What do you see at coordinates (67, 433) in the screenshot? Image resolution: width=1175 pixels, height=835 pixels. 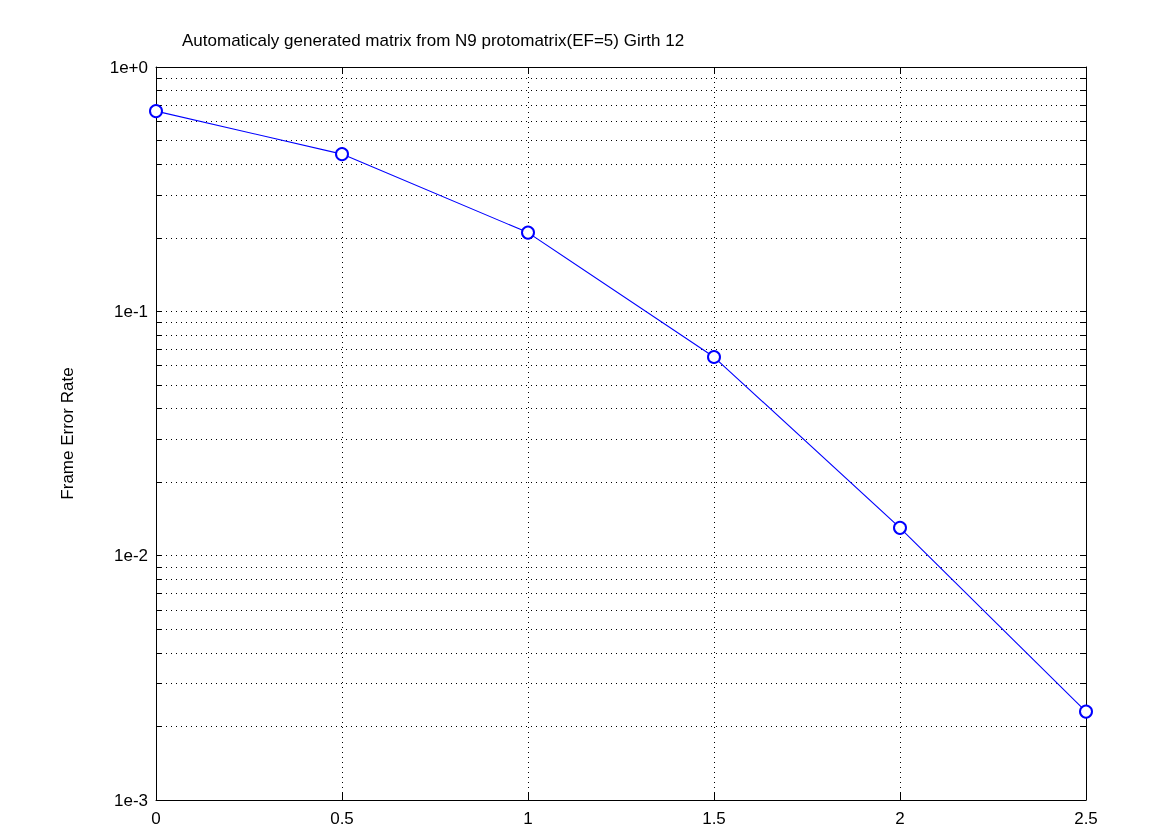 I see `y-axis-title: Frame Error Rate` at bounding box center [67, 433].